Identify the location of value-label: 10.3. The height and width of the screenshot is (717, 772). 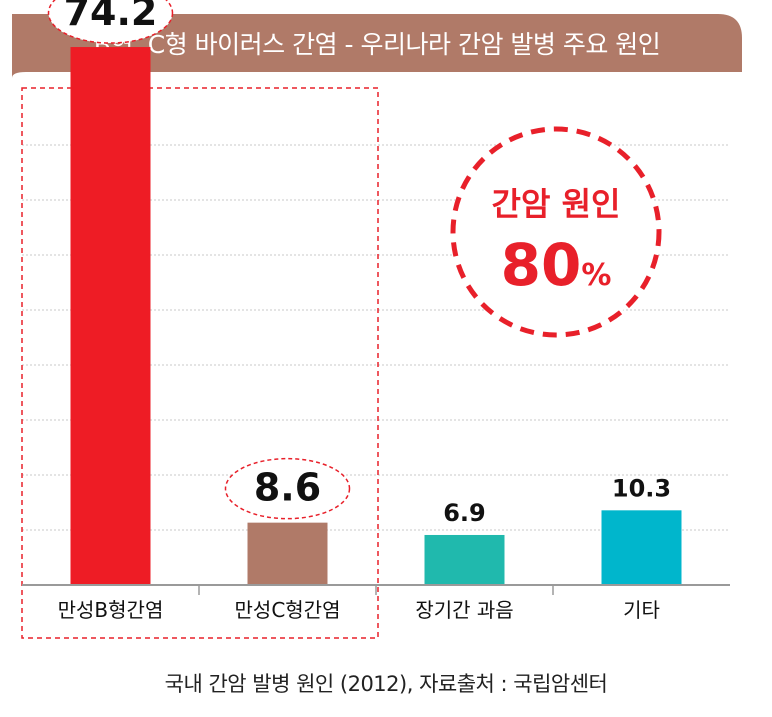
(641, 488).